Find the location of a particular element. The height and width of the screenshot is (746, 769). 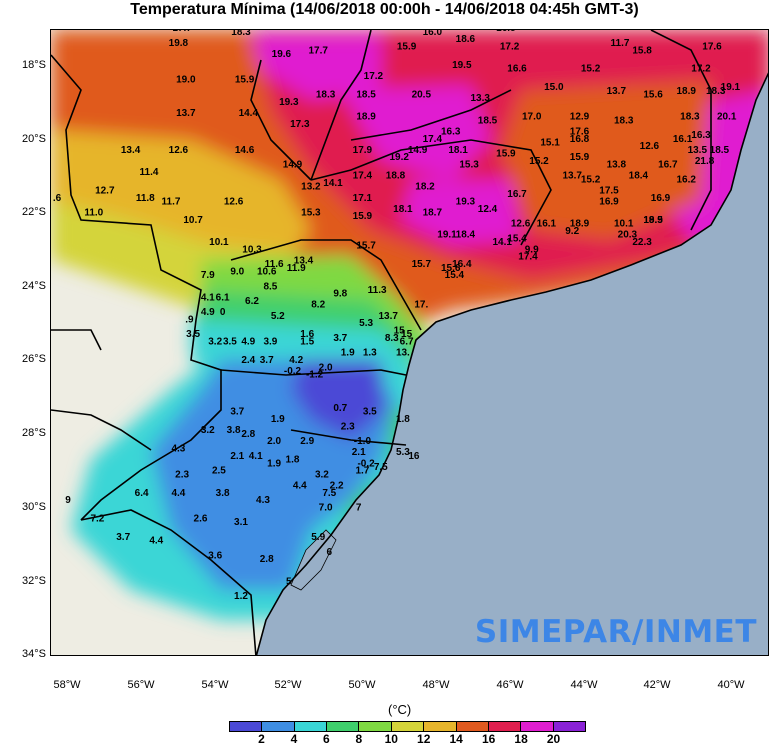

station-value: 4.4 is located at coordinates (178, 493).